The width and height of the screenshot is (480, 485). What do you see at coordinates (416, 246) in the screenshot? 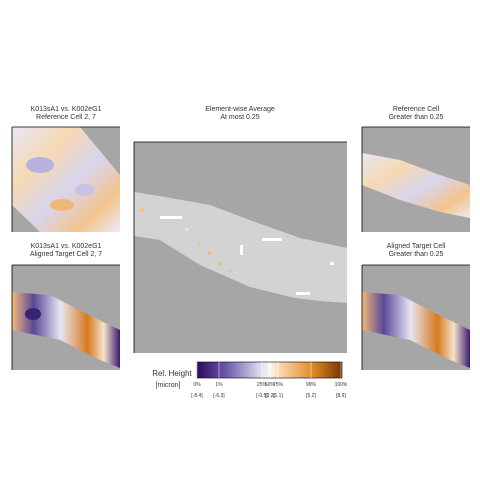
I see `panel-title: Aligned Target Cell` at bounding box center [416, 246].